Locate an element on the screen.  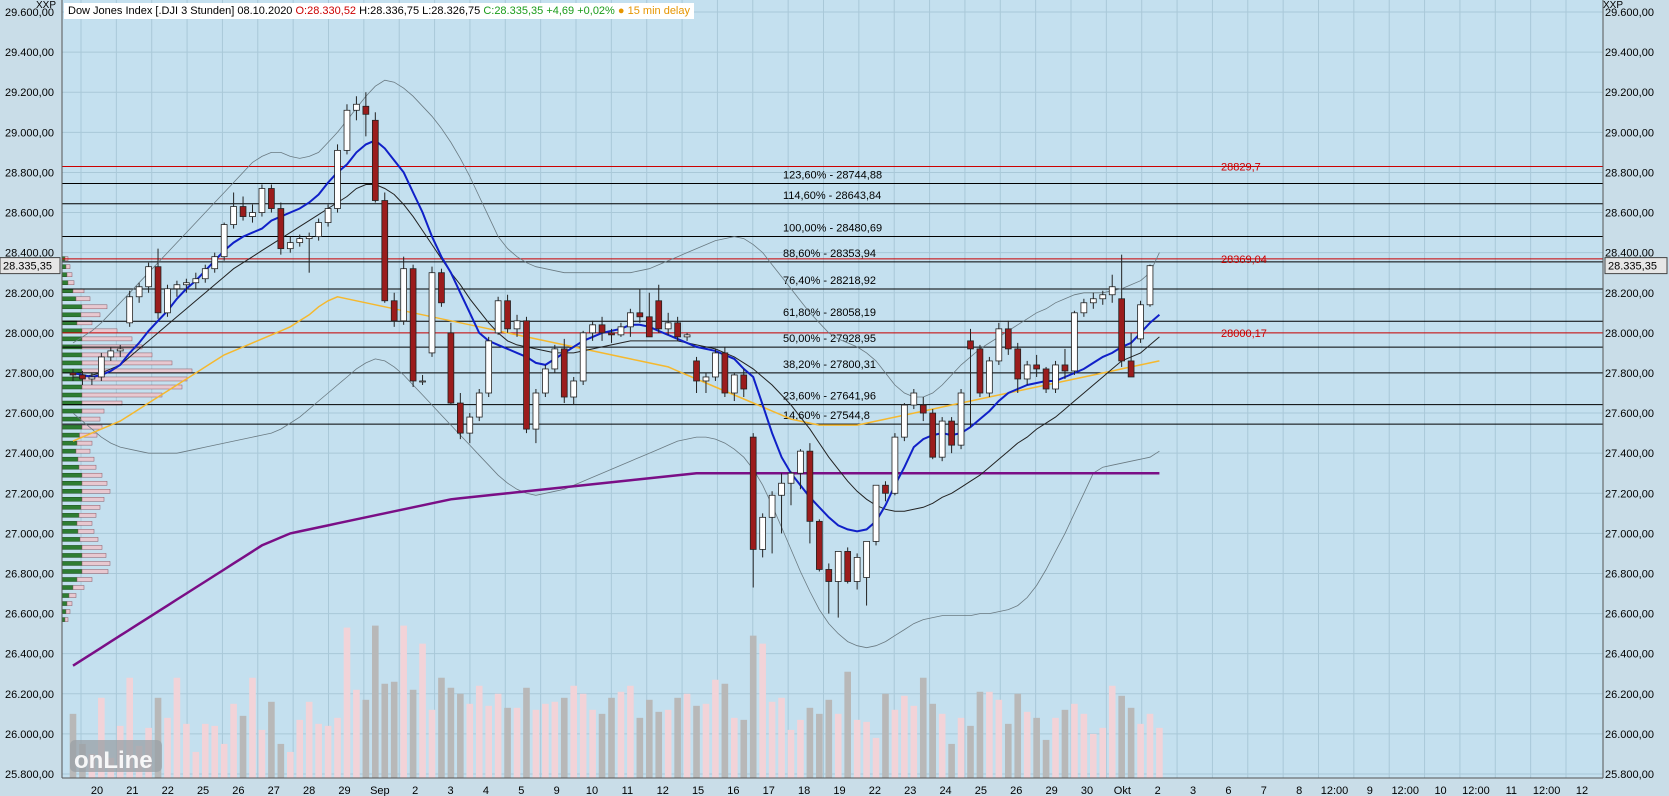
y-tick-left: 28.200,00 is located at coordinates (29, 294).